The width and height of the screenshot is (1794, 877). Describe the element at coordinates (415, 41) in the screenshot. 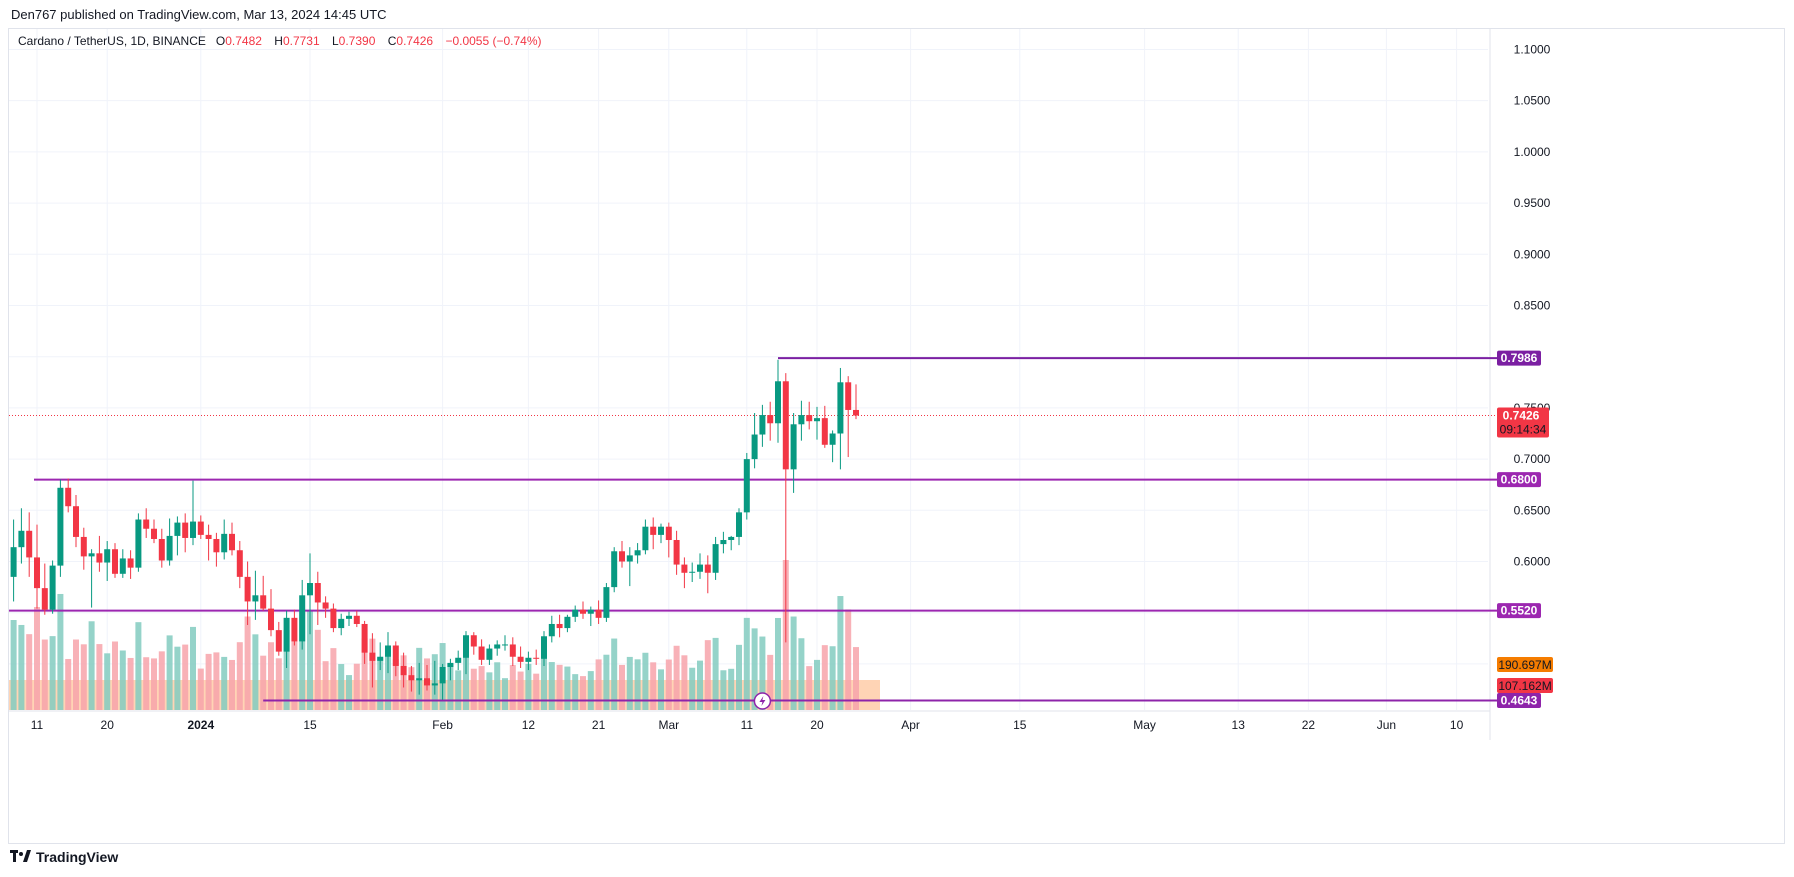

I see `close-value: 0.7426` at that location.